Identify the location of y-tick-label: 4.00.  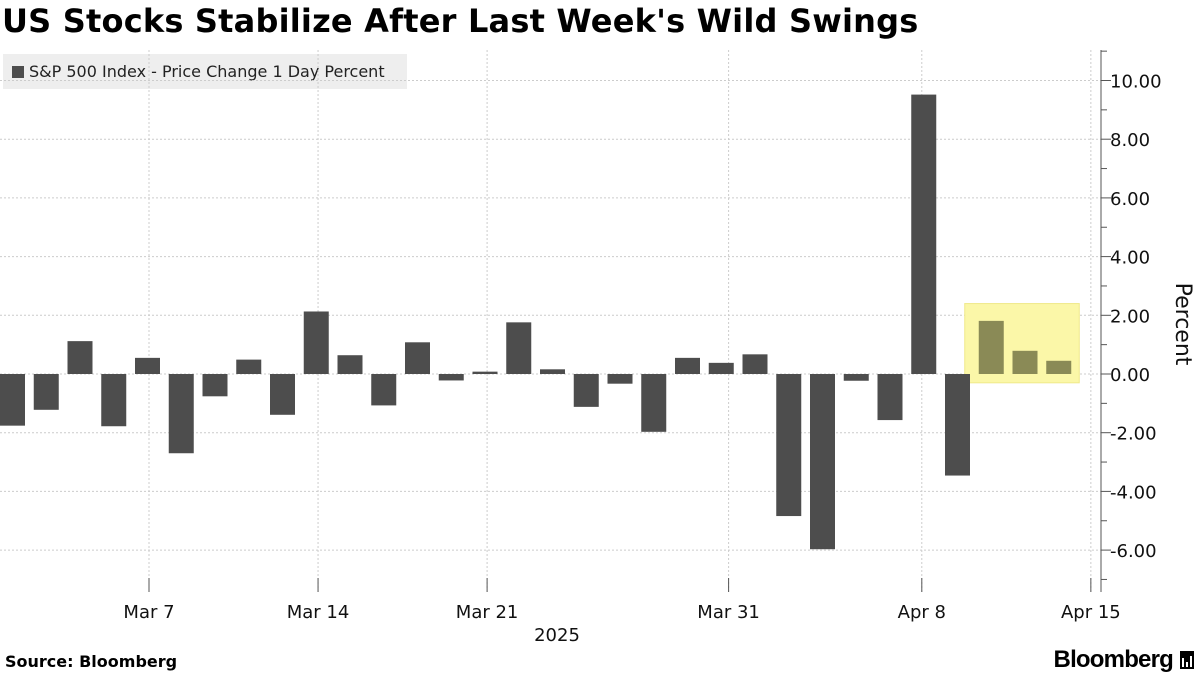
(1130, 258).